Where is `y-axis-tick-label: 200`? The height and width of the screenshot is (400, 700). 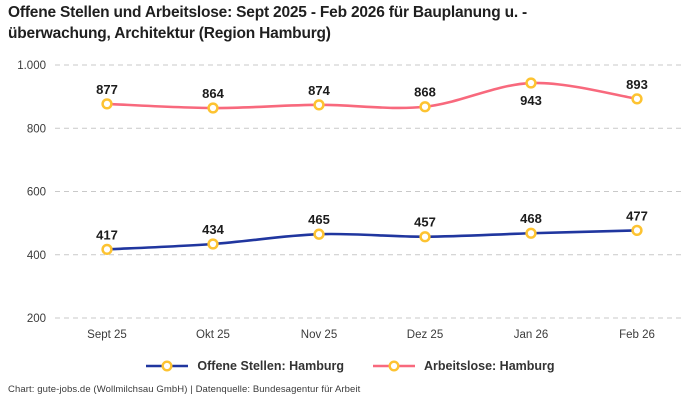 y-axis-tick-label: 200 is located at coordinates (36, 319).